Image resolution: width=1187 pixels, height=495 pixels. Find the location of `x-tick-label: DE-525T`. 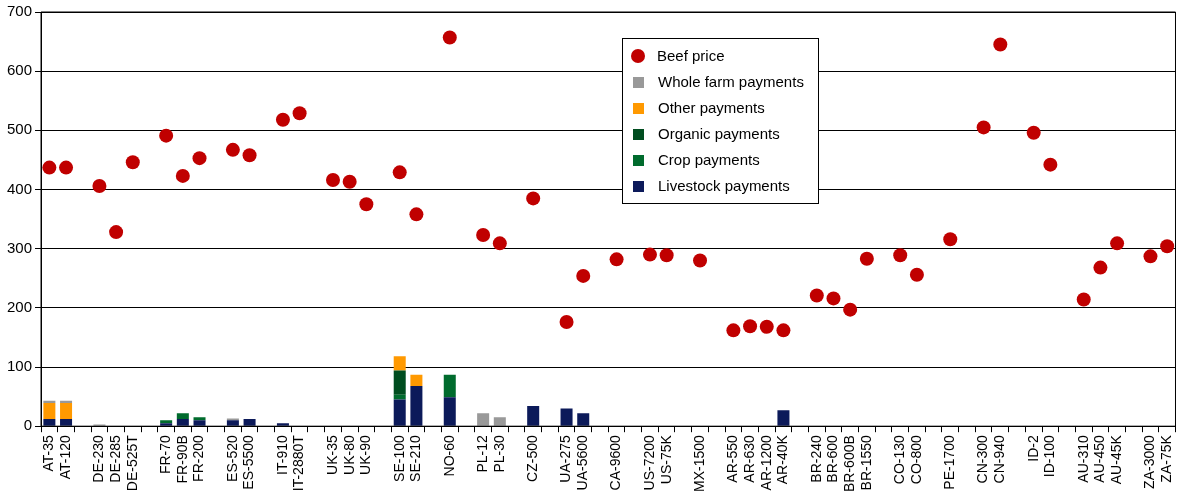

x-tick-label: DE-525T is located at coordinates (131, 463).